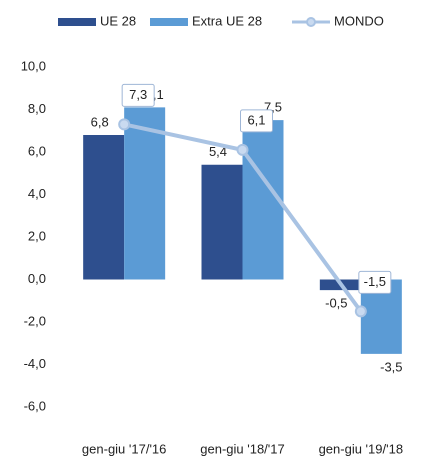 The image size is (423, 459). I want to click on y-tick-label: 4,0, so click(37, 193).